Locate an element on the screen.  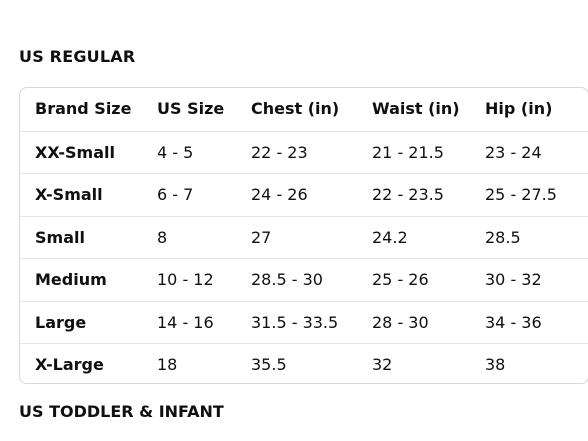
table-row: XX-Small 4 - 5 22 - 23 21 - 21.5 23 - 24 is located at coordinates (304, 152).